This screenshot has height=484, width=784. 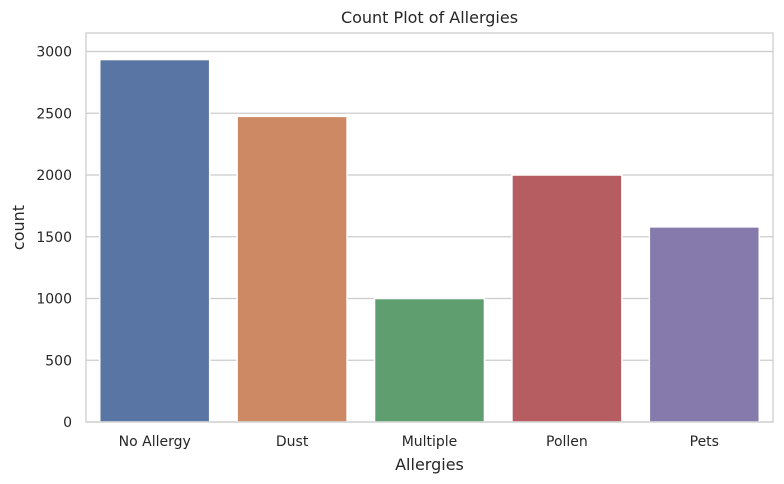 I want to click on y-axis-label: count, so click(x=18, y=227).